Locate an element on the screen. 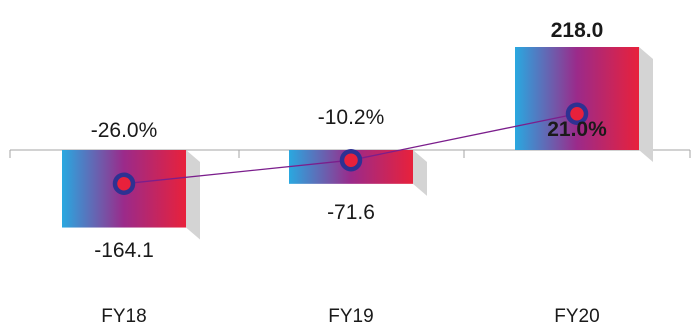 The width and height of the screenshot is (698, 329). marker-fy18 is located at coordinates (124, 183).